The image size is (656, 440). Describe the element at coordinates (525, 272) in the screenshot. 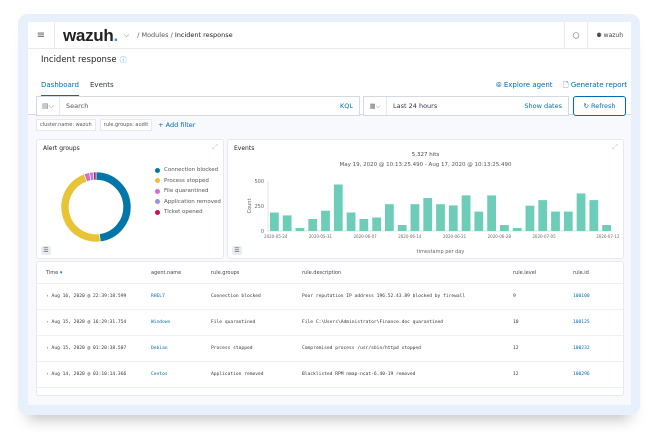

I see `column-header-level: rule.level` at that location.